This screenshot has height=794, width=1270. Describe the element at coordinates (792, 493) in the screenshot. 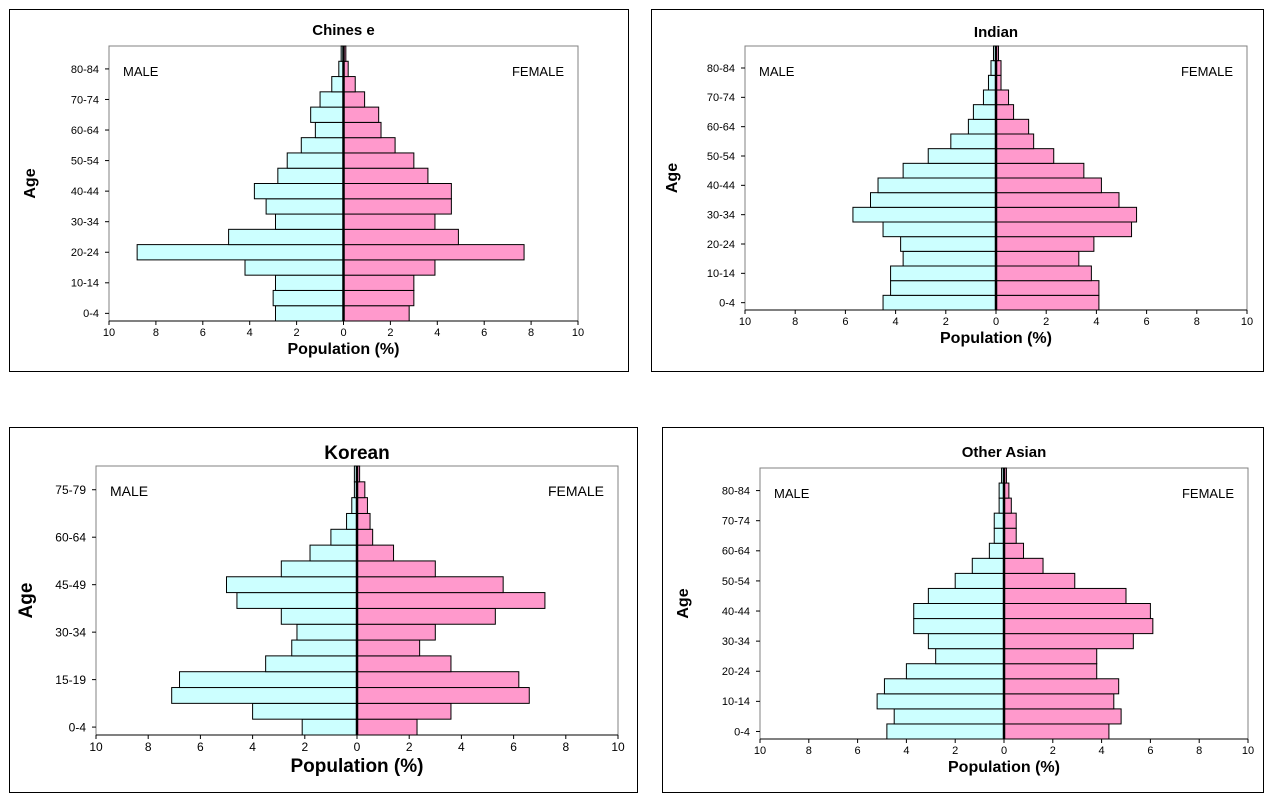

I see `other-asian-male-heading: MALE` at that location.